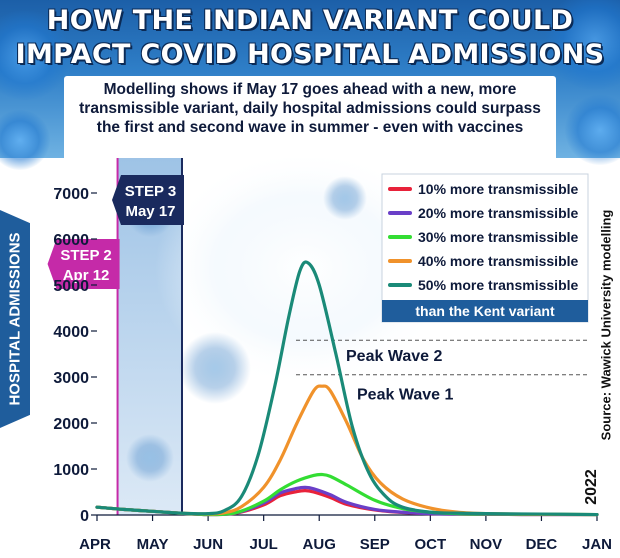  I want to click on x-tick-label: JUN, so click(208, 544).